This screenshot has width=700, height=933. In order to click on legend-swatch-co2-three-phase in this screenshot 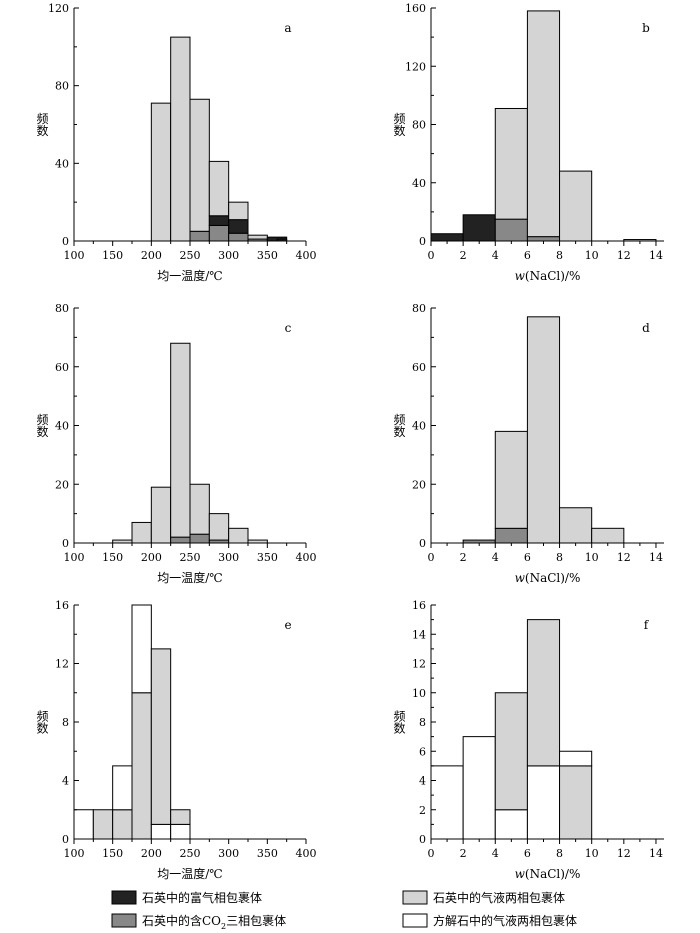, I will do `click(124, 920)`.